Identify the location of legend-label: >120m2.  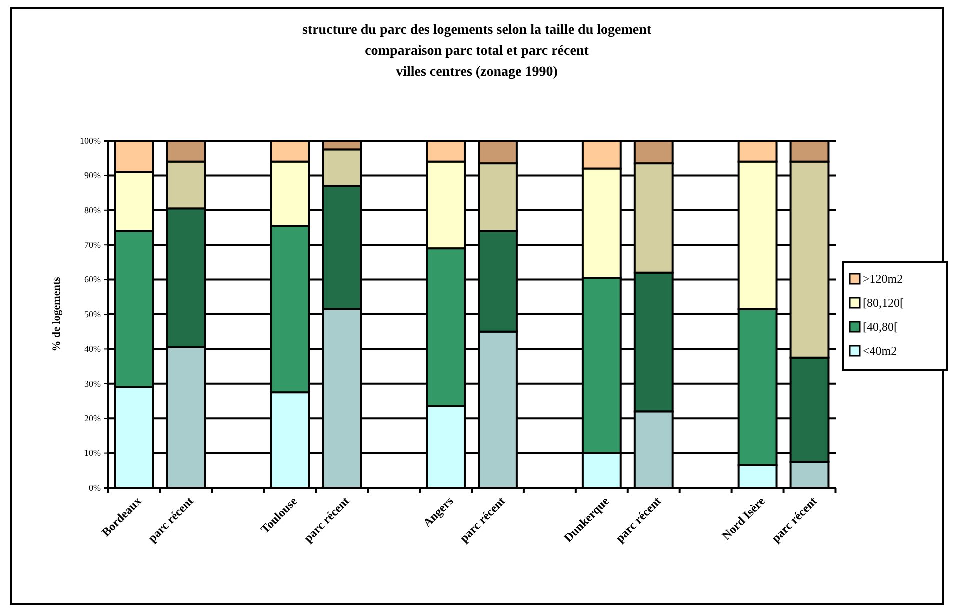
(883, 279).